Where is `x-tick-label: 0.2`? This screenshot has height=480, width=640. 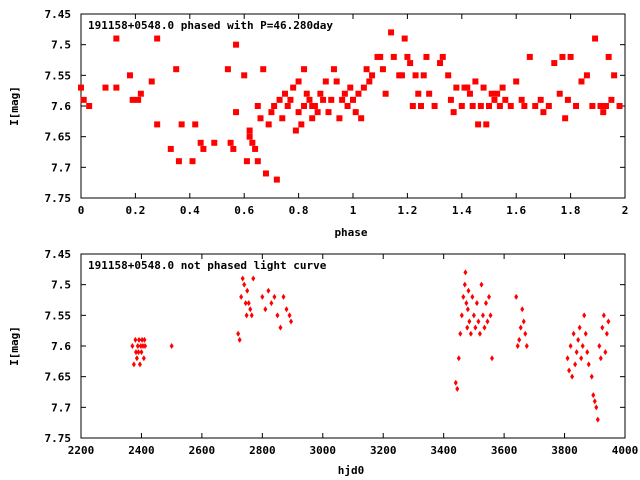 x-tick-label: 0.2 is located at coordinates (135, 210).